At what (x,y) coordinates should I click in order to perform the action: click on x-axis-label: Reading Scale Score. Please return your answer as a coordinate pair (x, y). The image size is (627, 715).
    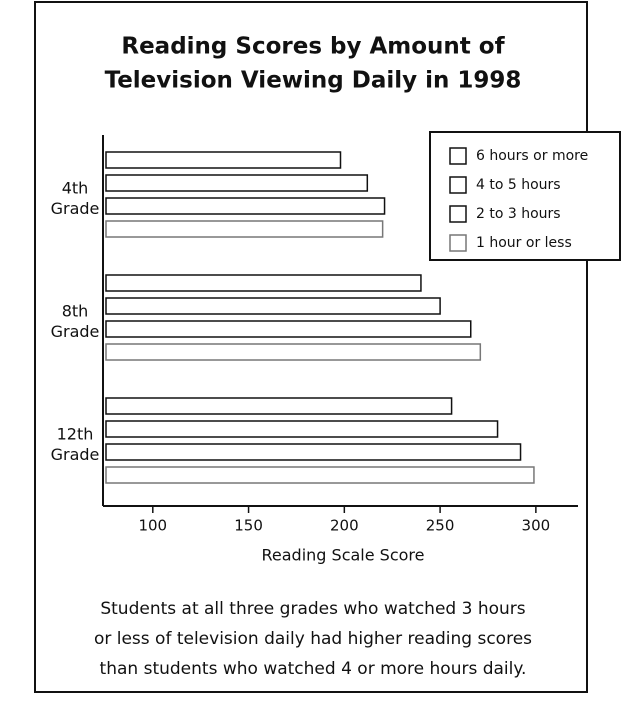
    Looking at the image, I should click on (343, 555).